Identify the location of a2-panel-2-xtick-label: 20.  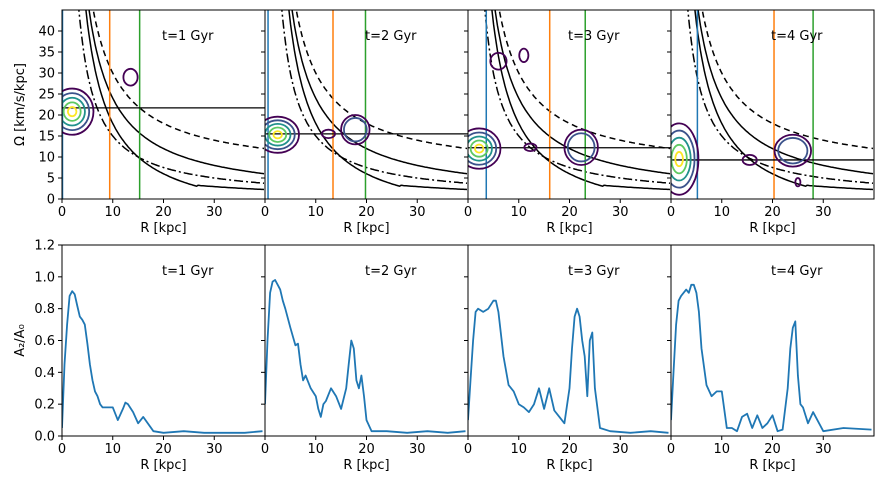
(366, 449).